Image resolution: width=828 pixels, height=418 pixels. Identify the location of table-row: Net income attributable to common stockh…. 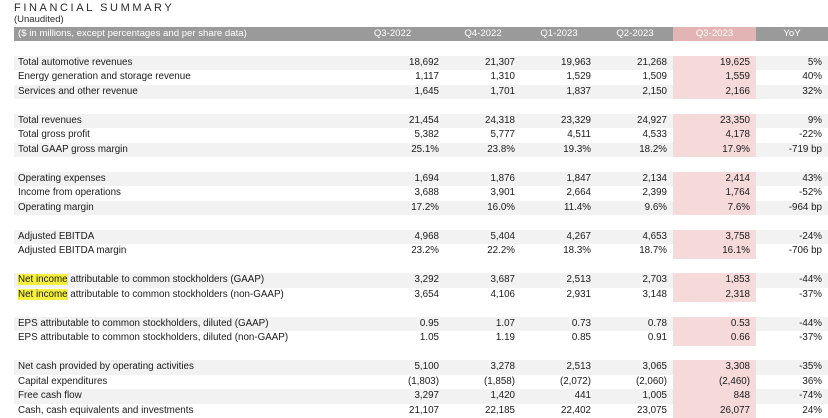
(421, 295).